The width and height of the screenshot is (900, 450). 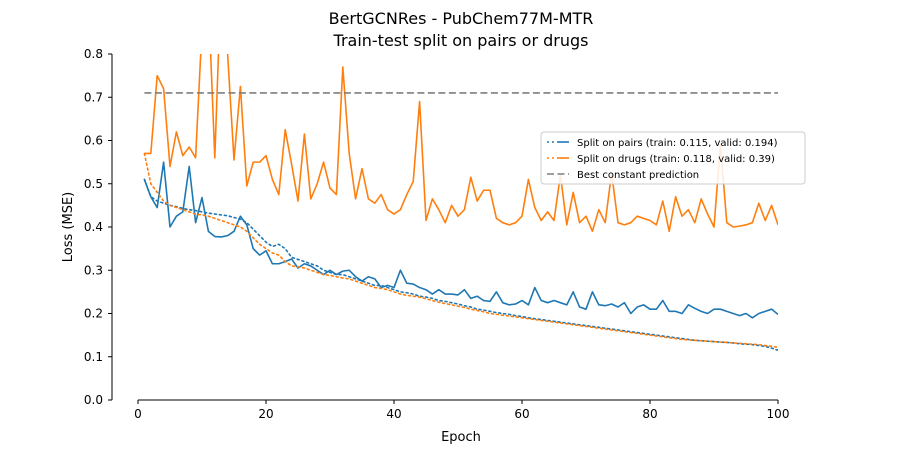 I want to click on chart-title: BertGCNRes - PubChem77M-MTR, so click(x=461, y=18).